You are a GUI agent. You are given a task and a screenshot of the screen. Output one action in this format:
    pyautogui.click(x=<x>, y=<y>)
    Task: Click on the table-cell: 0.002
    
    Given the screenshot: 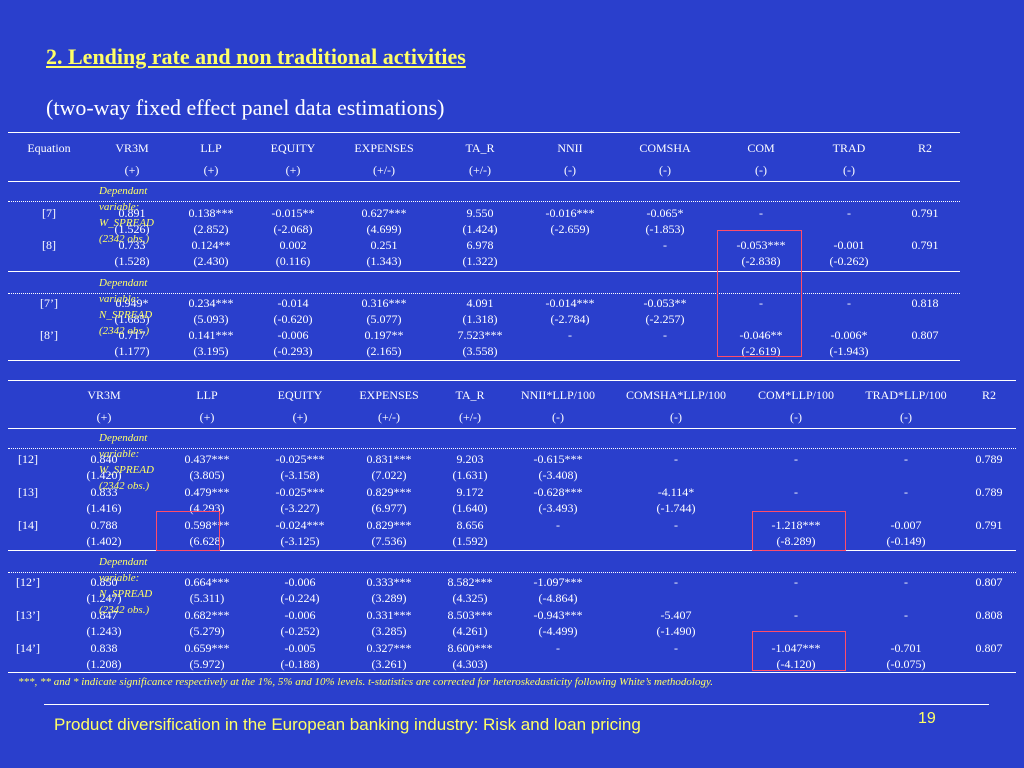 What is the action you would take?
    pyautogui.click(x=293, y=245)
    